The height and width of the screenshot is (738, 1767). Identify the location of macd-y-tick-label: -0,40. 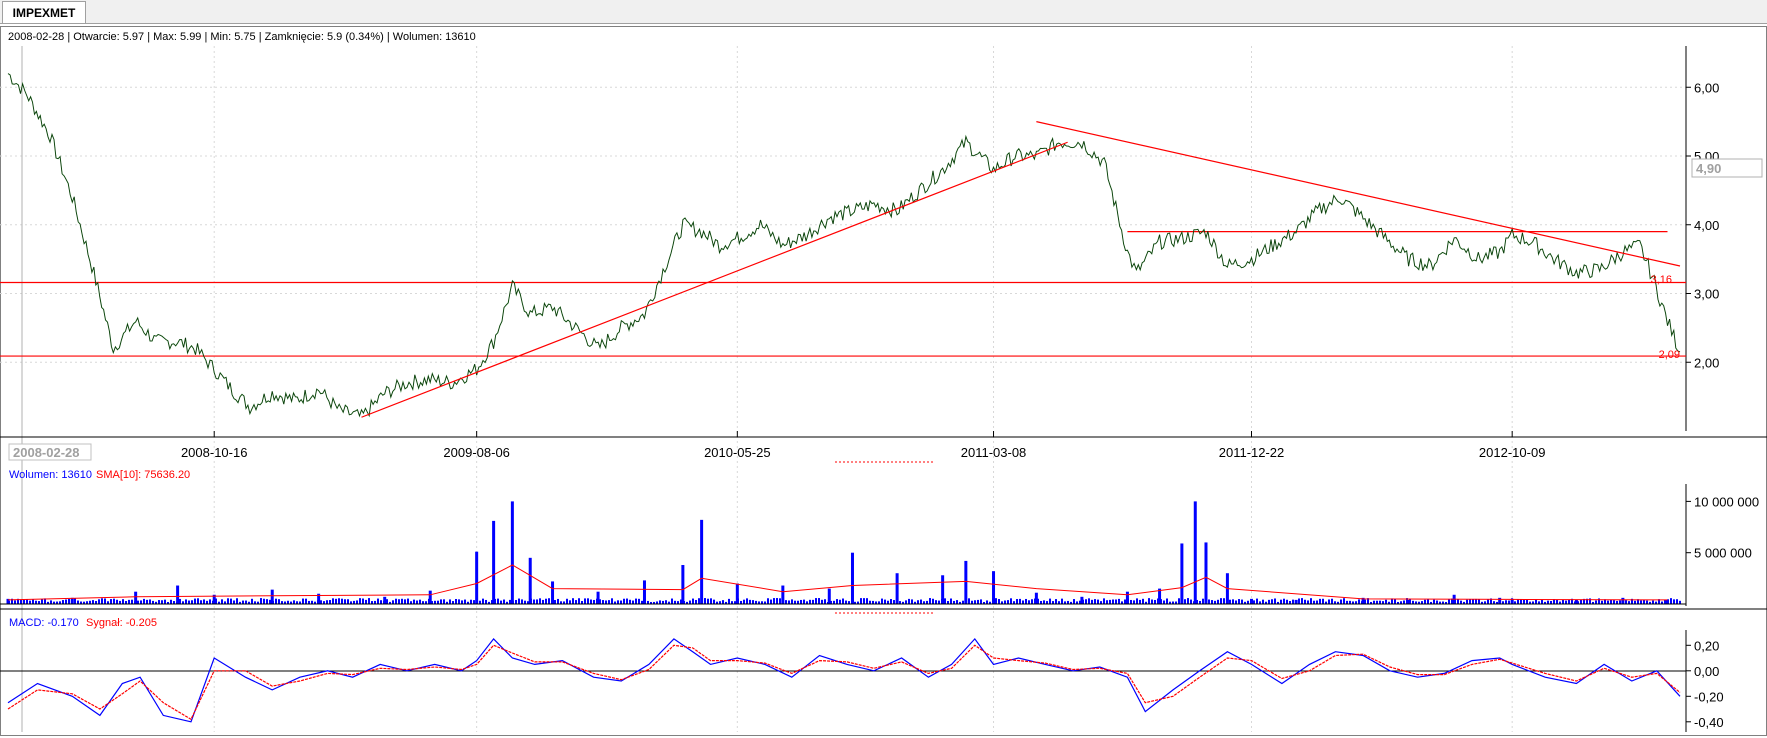
(1709, 722).